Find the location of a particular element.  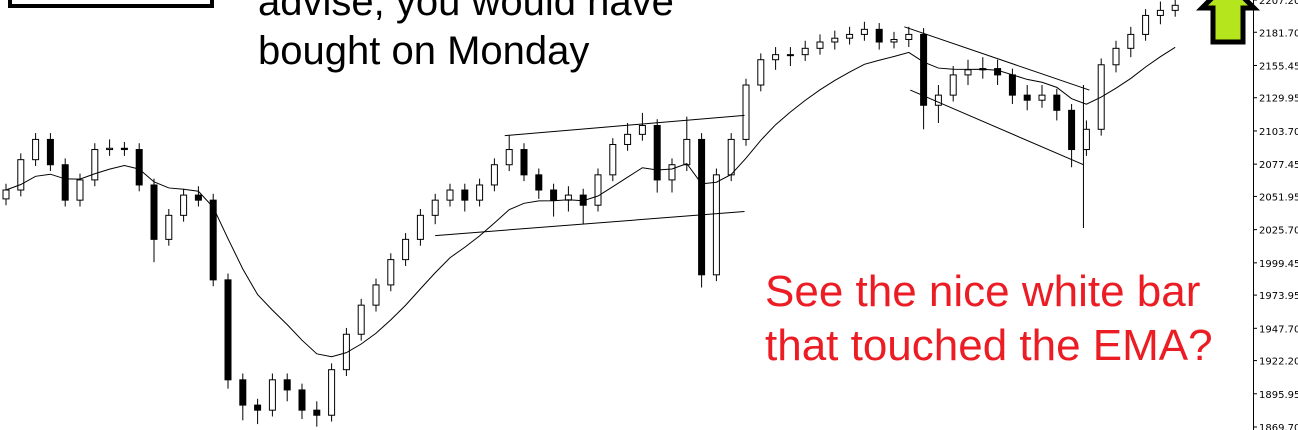

axis-tick-label: 2025.70 is located at coordinates (1278, 231).